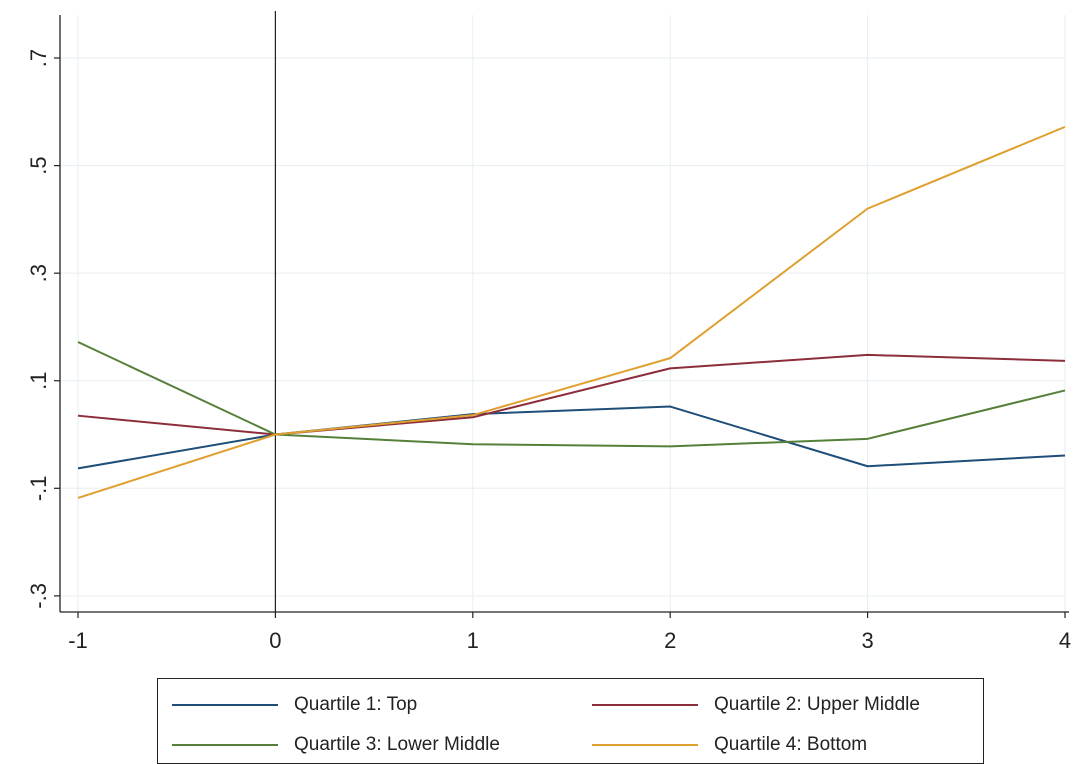 Image resolution: width=1073 pixels, height=764 pixels. I want to click on legend-label-q4: Quartile 4: Bottom, so click(791, 744).